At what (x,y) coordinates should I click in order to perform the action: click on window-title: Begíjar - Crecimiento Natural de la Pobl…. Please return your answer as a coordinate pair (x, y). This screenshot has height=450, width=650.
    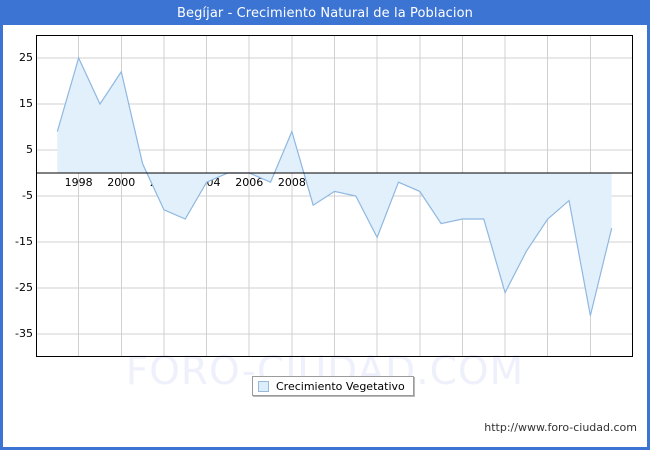
    Looking at the image, I should click on (325, 14).